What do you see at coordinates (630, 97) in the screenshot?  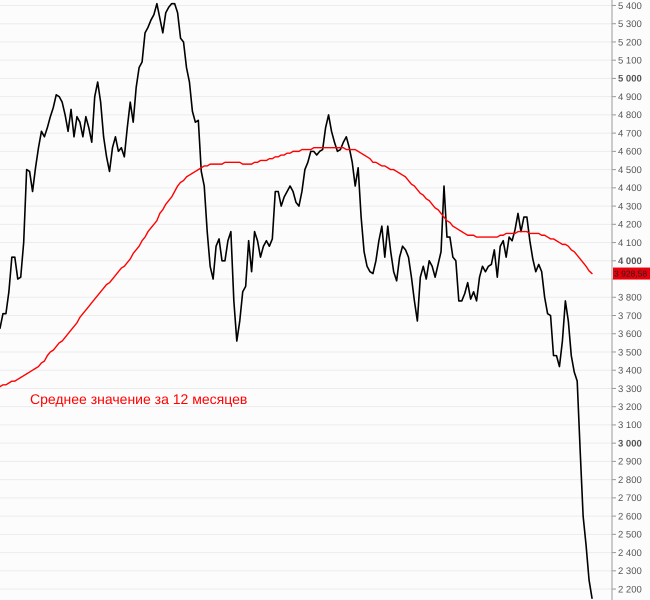 I see `y-tick-label: 4 900` at bounding box center [630, 97].